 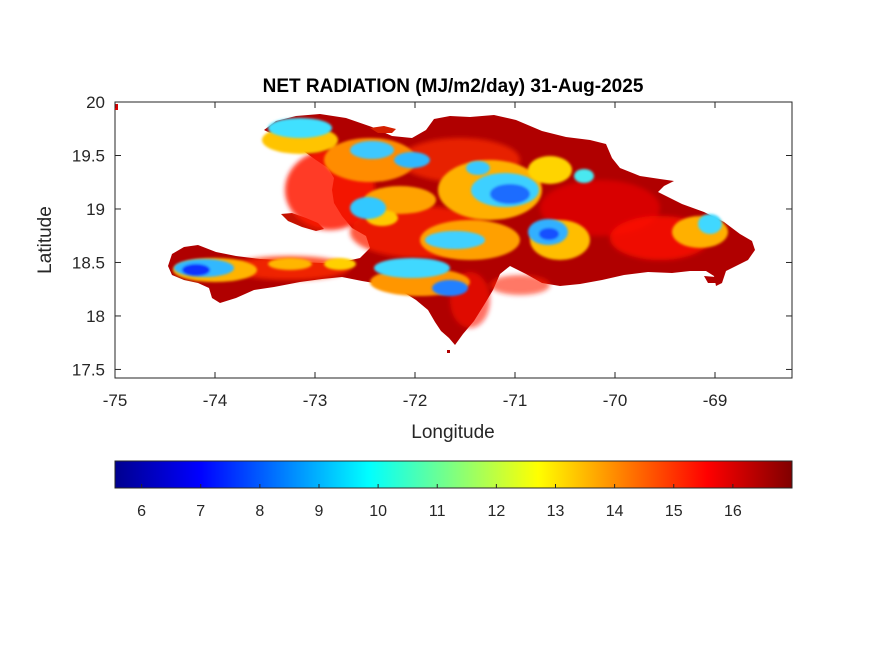 I want to click on x-tick-label: -74, so click(x=215, y=400).